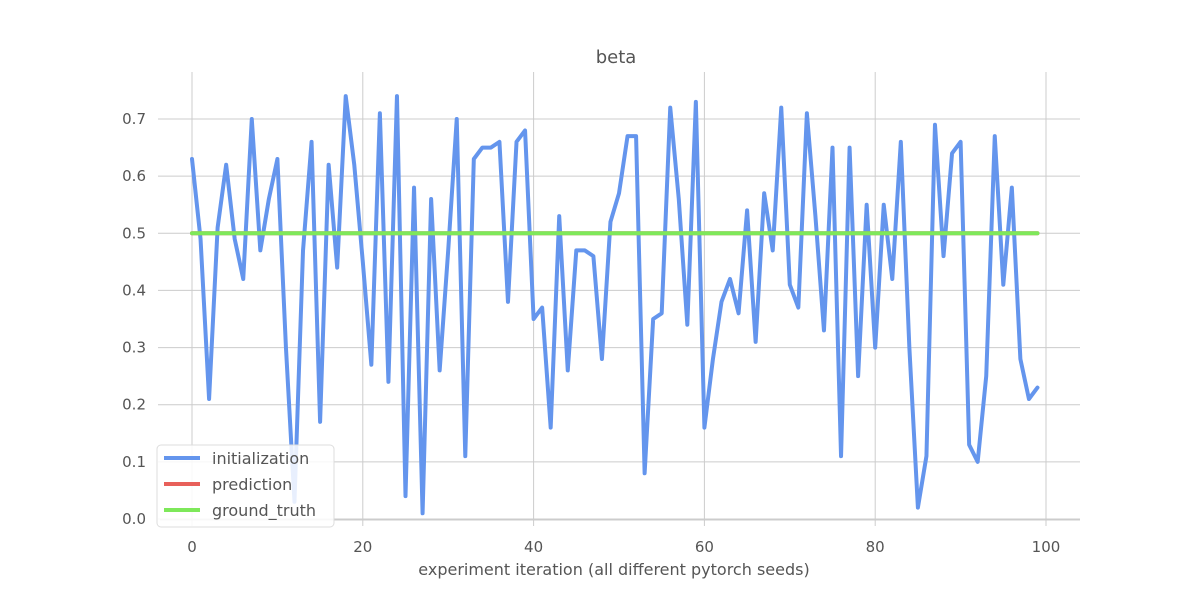 This screenshot has height=600, width=1200. I want to click on x-tick-label: 40, so click(533, 547).